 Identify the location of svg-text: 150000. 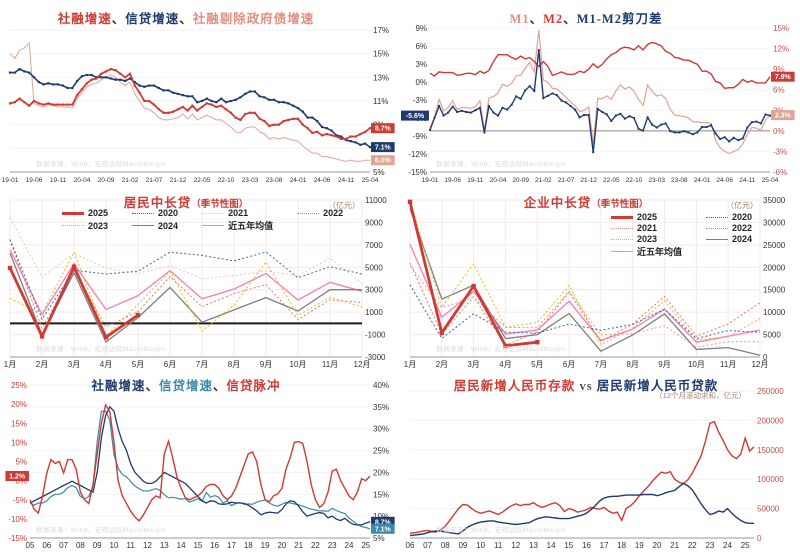
(770, 450).